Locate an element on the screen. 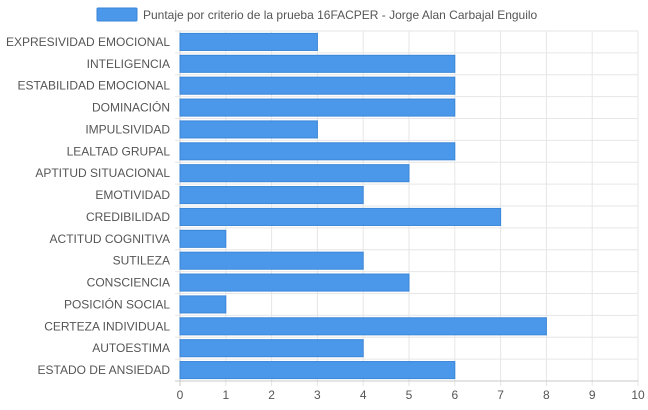  x-tick-label: 8 is located at coordinates (546, 395).